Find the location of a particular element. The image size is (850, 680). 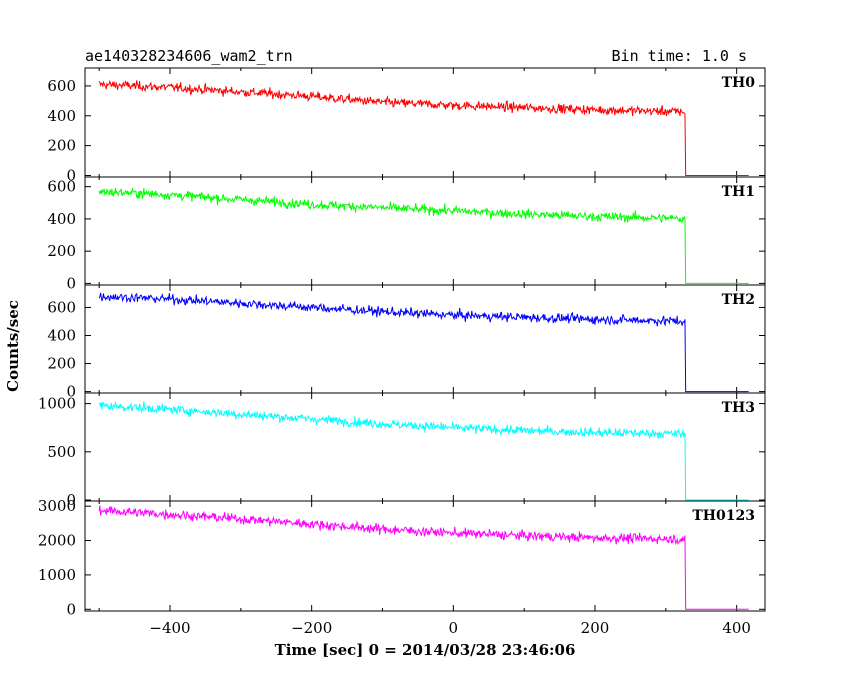

panel-frame-th0 is located at coordinates (425, 122).